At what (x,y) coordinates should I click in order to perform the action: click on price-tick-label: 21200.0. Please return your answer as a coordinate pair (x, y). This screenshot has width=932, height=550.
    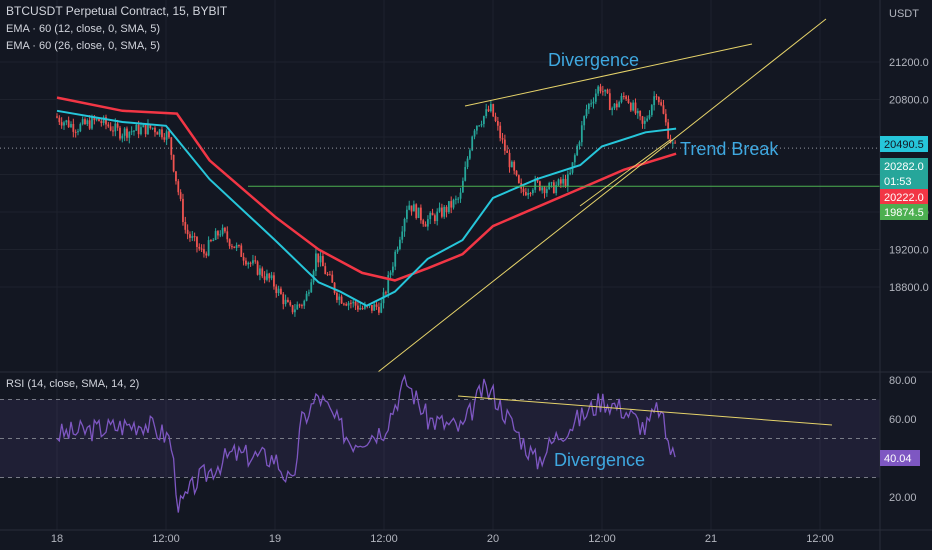
    Looking at the image, I should click on (909, 63).